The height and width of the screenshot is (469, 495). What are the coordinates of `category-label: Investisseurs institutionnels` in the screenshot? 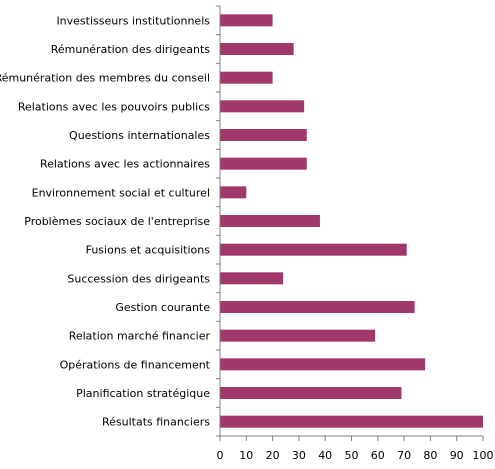 It's located at (133, 20).